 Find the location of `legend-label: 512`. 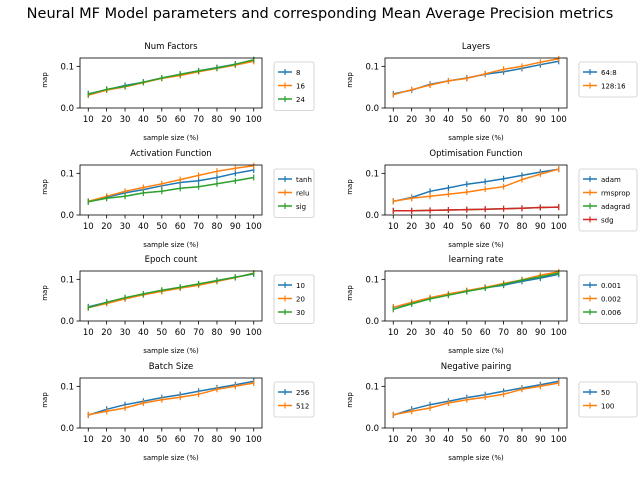

legend-label: 512 is located at coordinates (302, 407).